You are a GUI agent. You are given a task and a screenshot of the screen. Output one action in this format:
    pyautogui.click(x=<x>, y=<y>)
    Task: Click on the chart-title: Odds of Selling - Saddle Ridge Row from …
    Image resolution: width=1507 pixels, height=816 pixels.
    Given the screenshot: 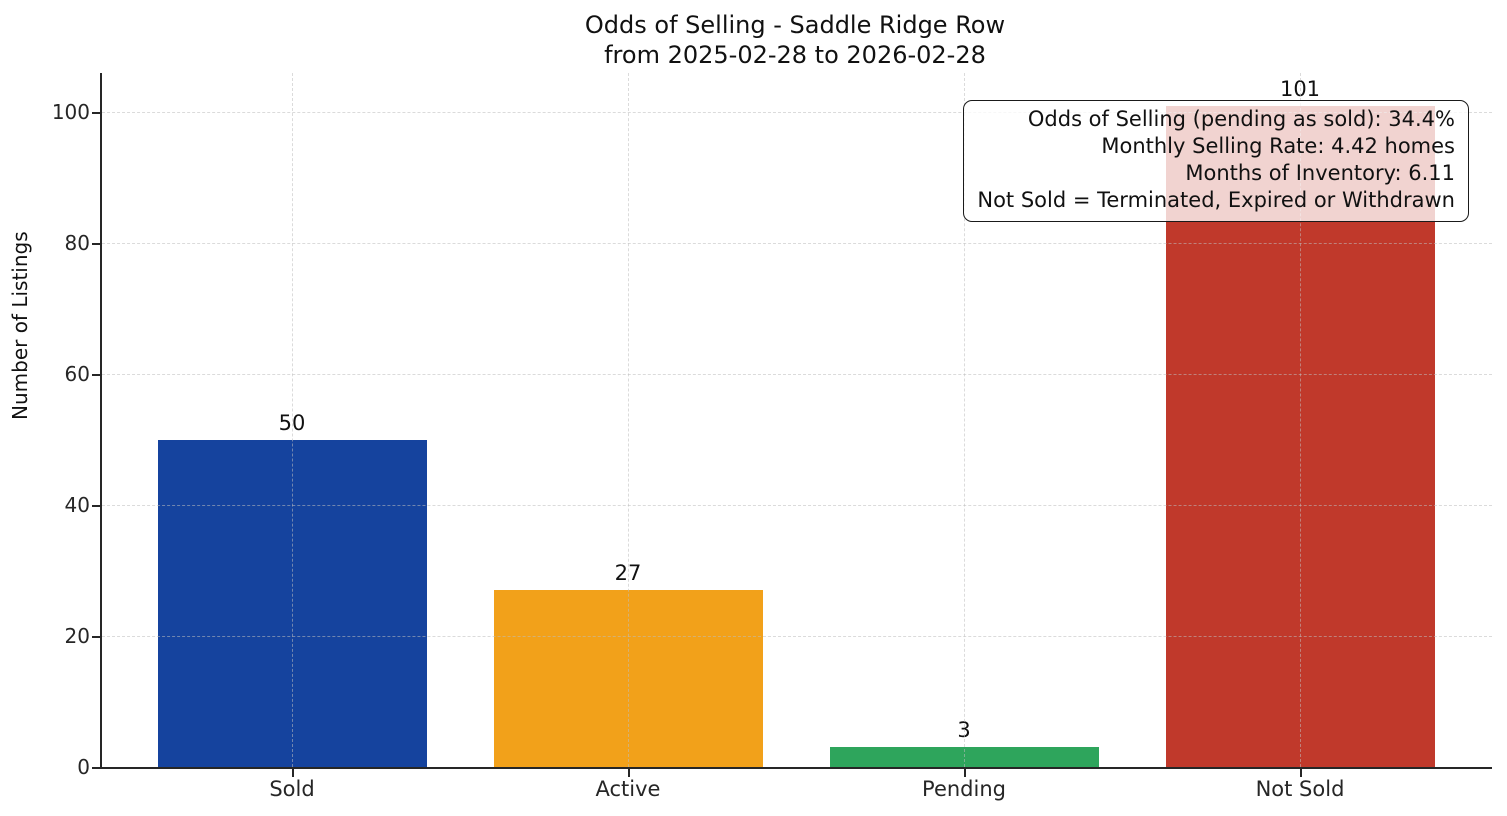 What is the action you would take?
    pyautogui.click(x=773, y=40)
    